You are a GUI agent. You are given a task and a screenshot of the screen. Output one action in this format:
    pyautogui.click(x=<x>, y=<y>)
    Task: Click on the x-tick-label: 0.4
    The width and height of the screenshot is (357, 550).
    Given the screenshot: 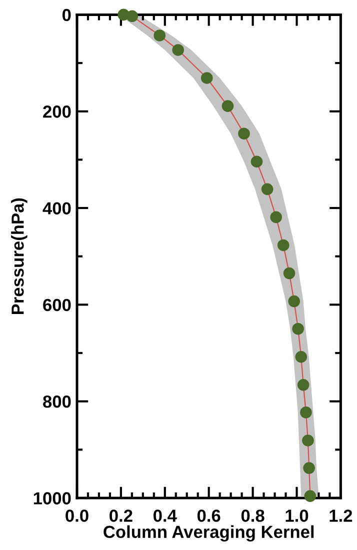 What is the action you would take?
    pyautogui.click(x=165, y=516)
    